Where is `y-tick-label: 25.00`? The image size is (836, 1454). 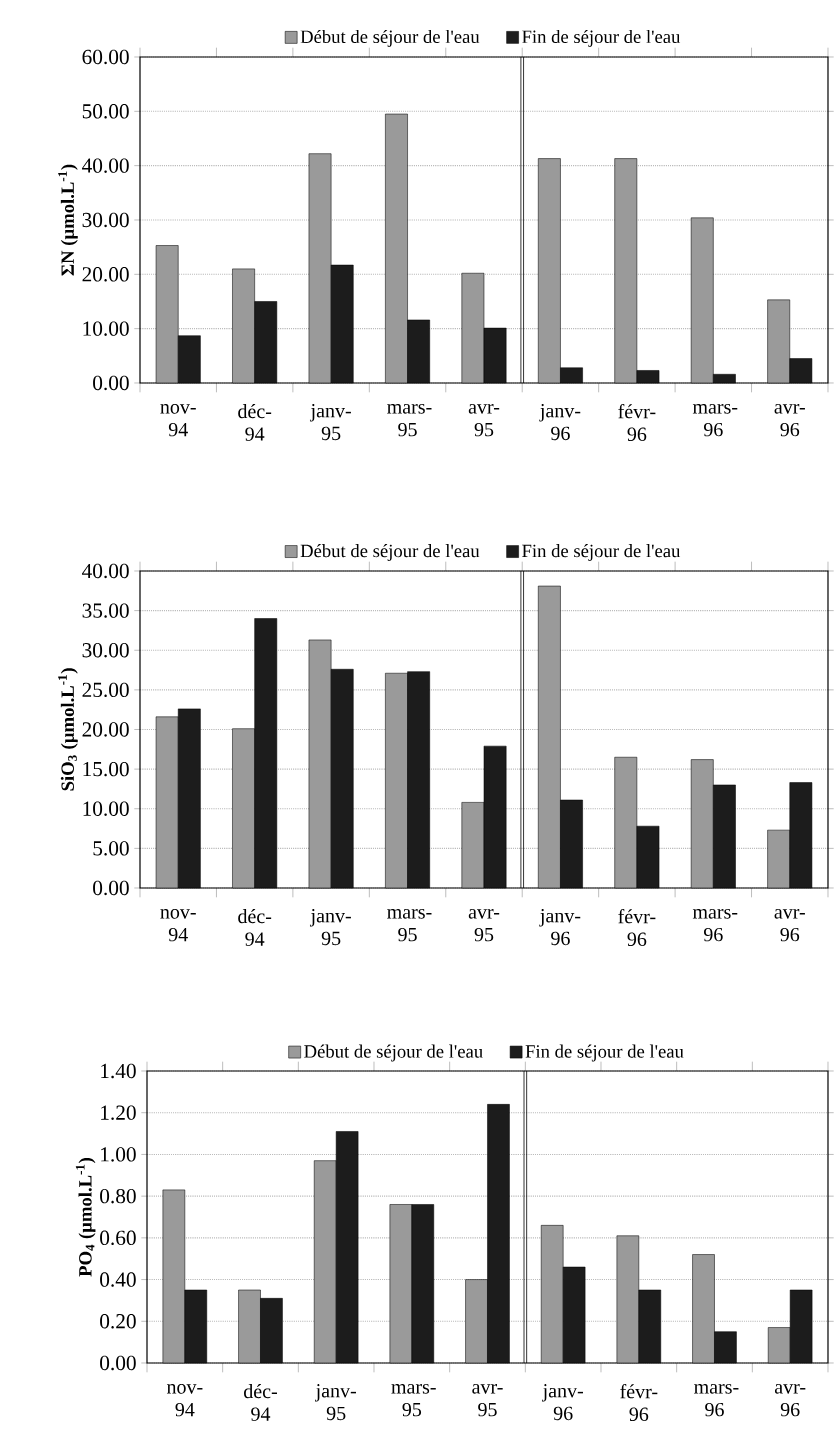
y-tick-label: 25.00 is located at coordinates (105, 690).